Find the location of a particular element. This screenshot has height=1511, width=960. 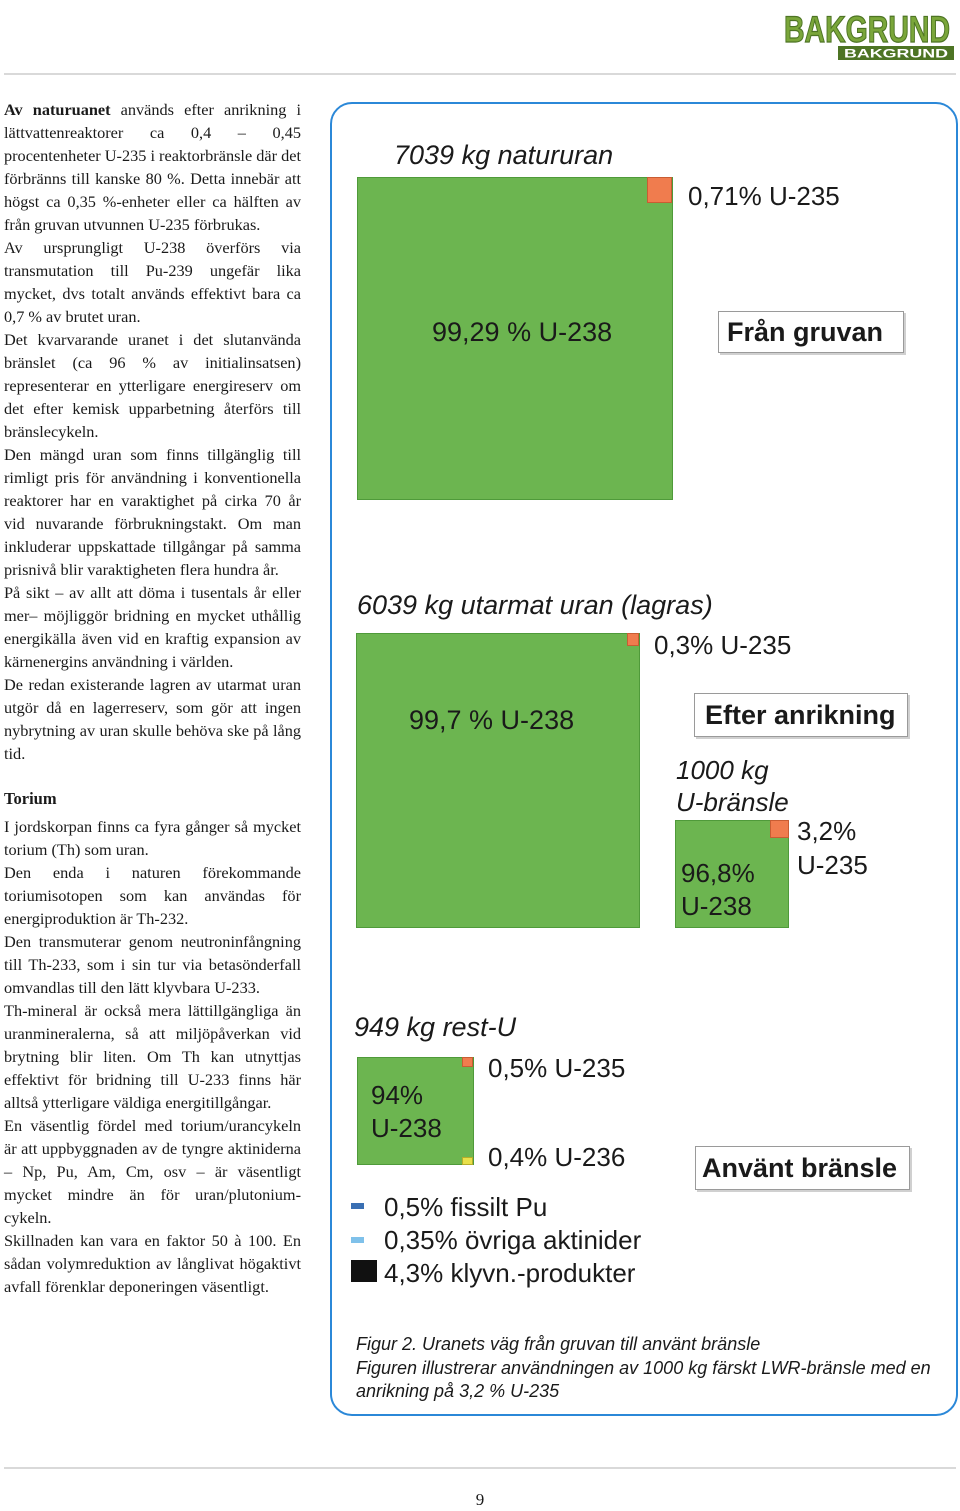

legend-pu-label: 0,5% fissilt Pu is located at coordinates (466, 1207).